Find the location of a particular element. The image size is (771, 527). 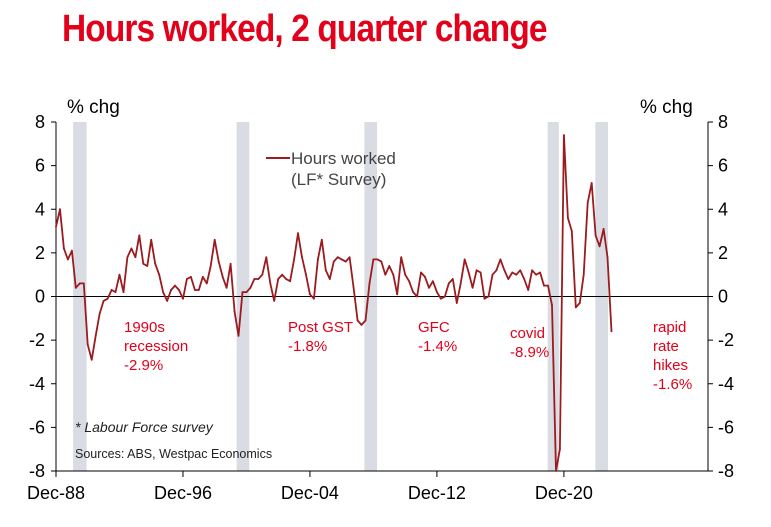

source-note: Sources: ABS, Westpac Economics is located at coordinates (173, 454).